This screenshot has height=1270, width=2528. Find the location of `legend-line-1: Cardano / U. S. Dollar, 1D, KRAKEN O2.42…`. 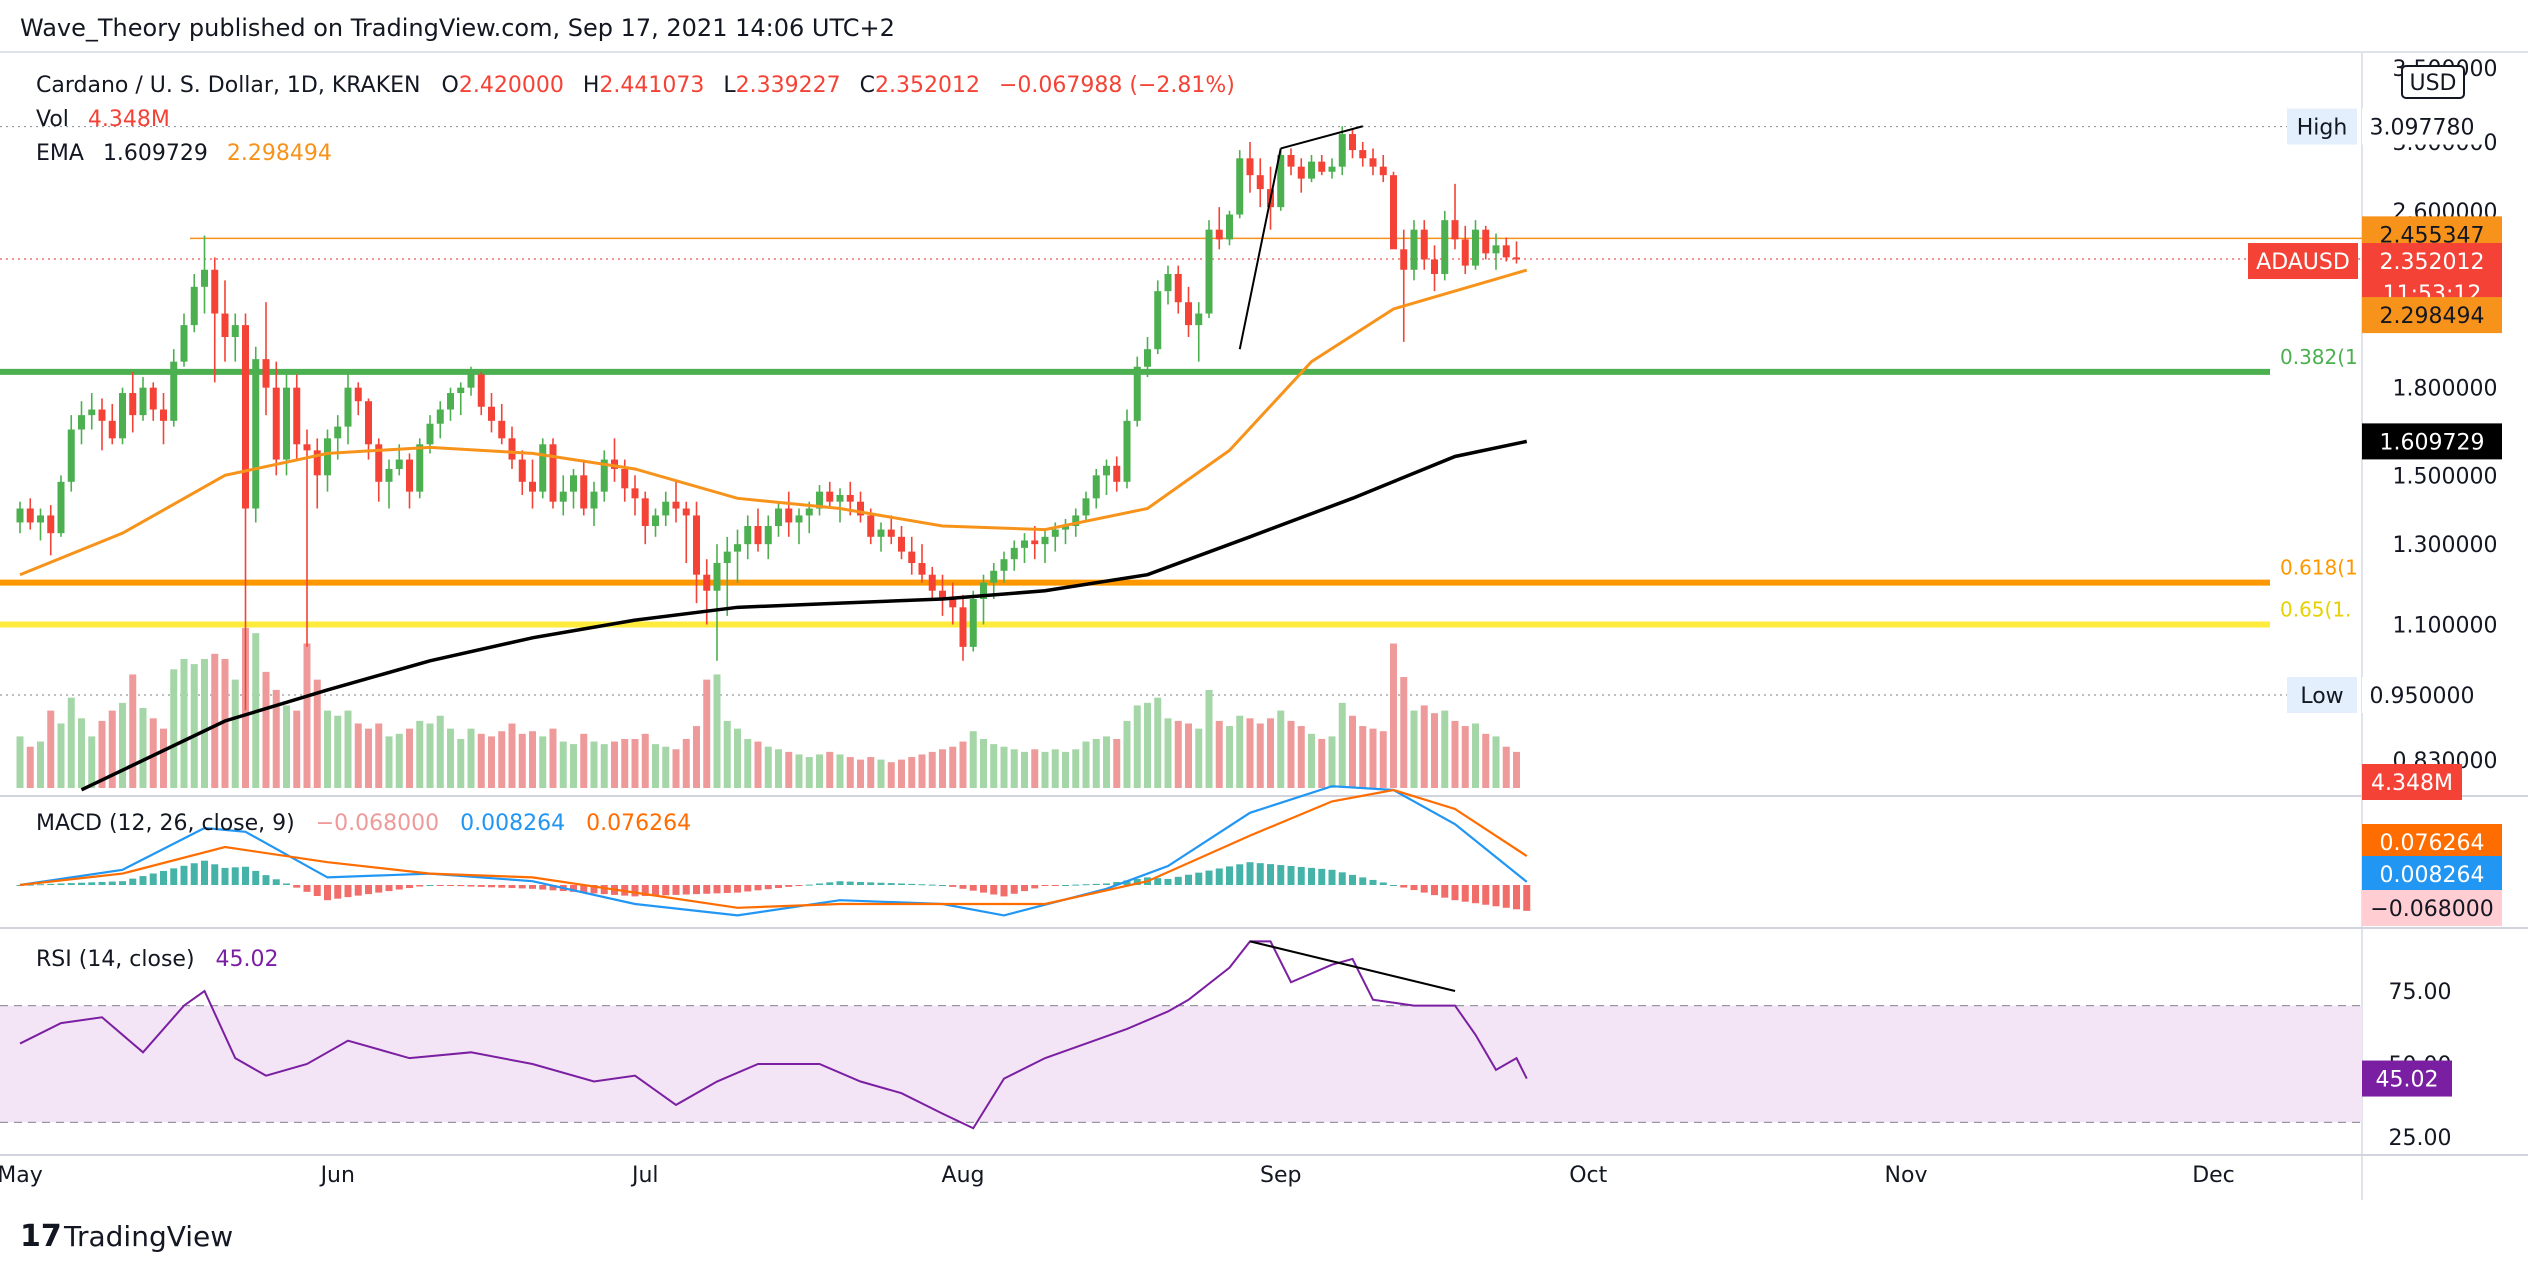

legend-line-1: Cardano / U. S. Dollar, 1D, KRAKEN O2.42… is located at coordinates (635, 85).